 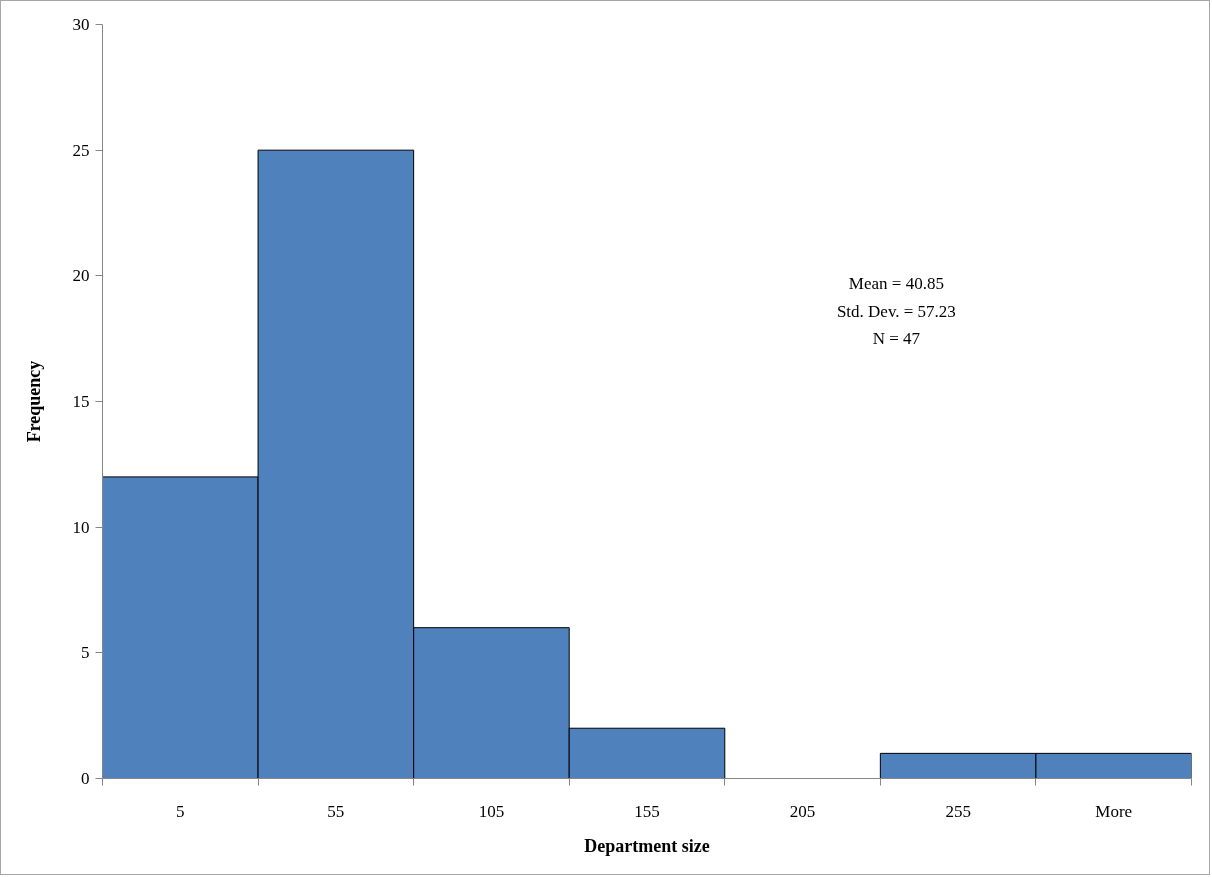 I want to click on x-tick-label: 205, so click(x=802, y=811).